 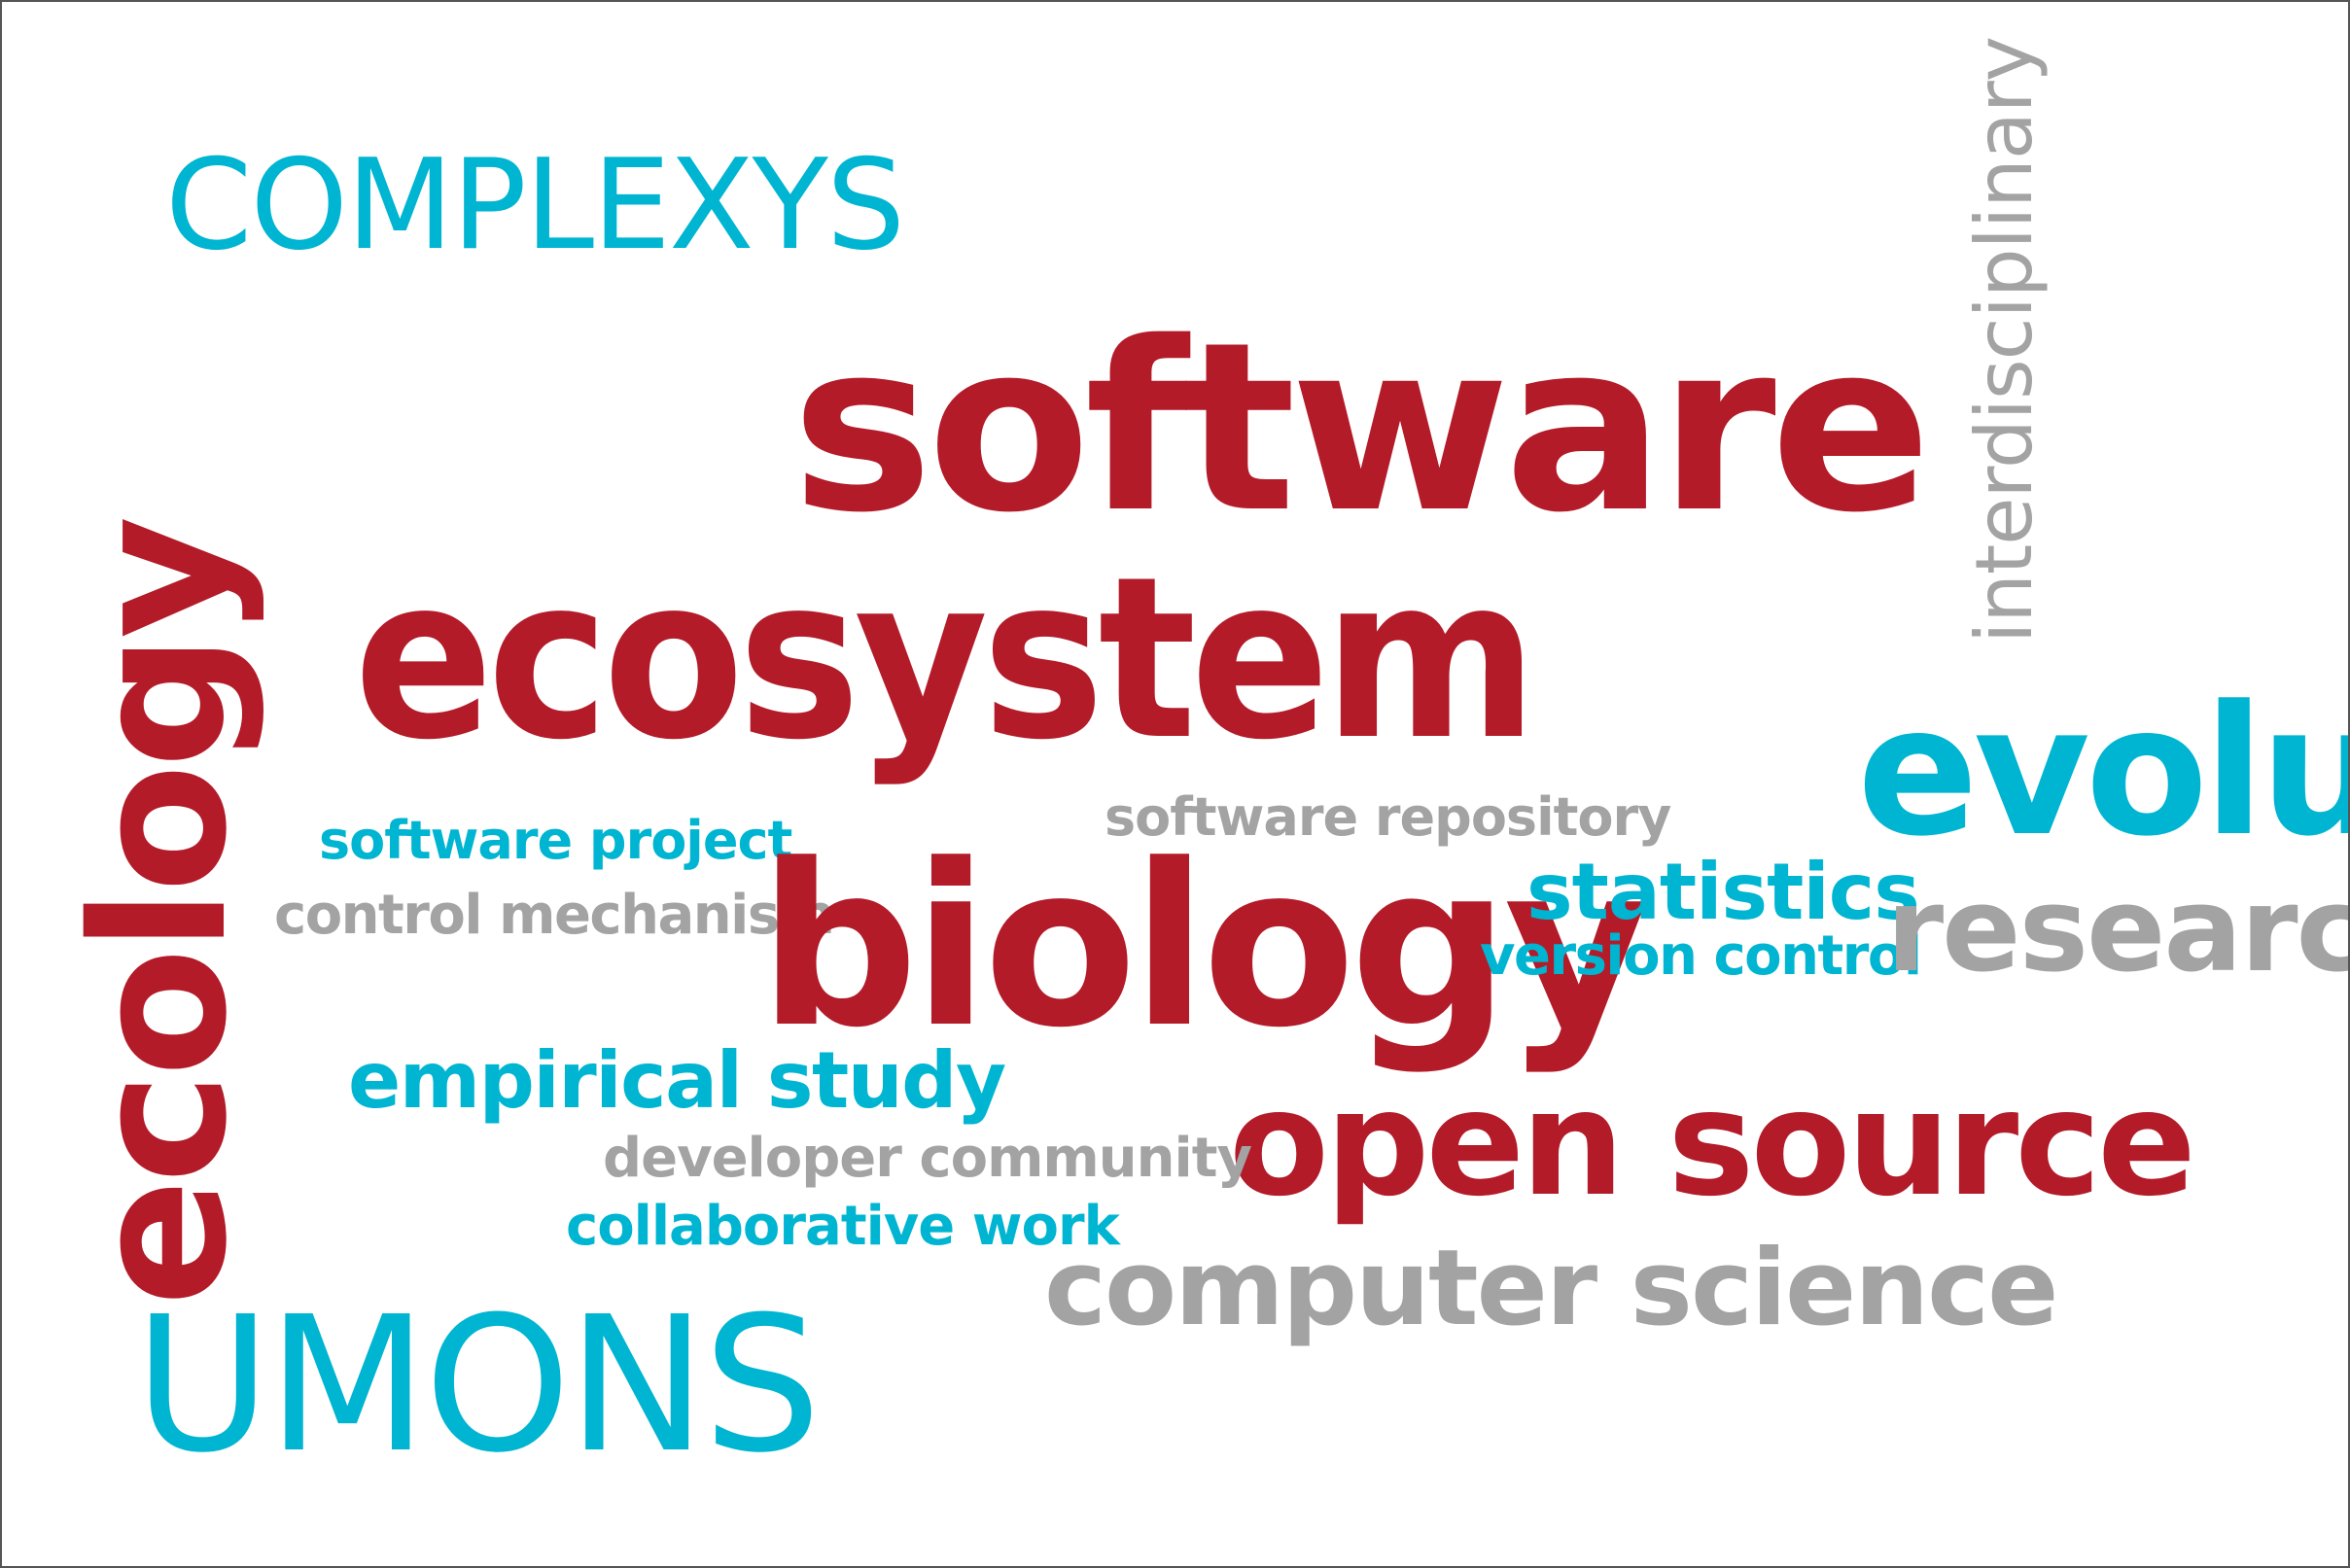 What do you see at coordinates (1712, 1144) in the screenshot?
I see `word-open-source: open source` at bounding box center [1712, 1144].